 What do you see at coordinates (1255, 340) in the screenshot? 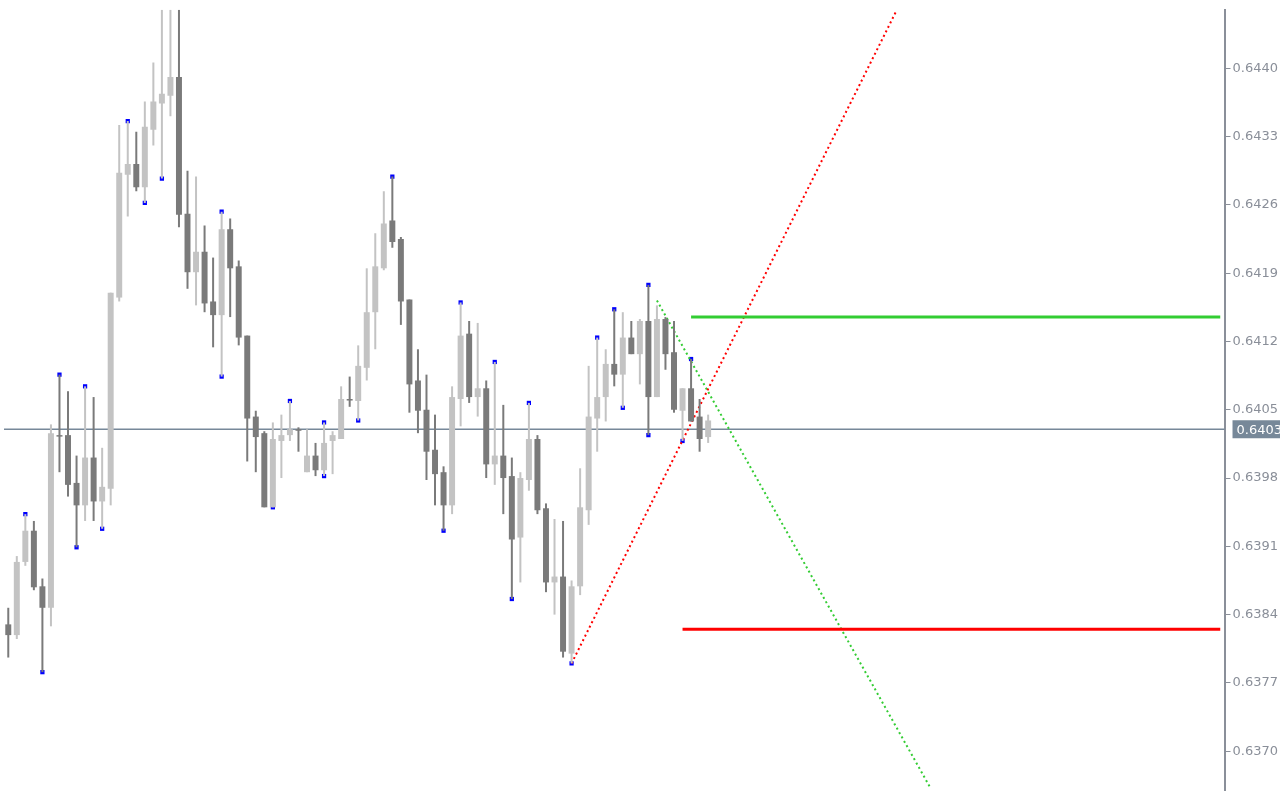
I see `y-tick-label: 0.6412` at bounding box center [1255, 340].